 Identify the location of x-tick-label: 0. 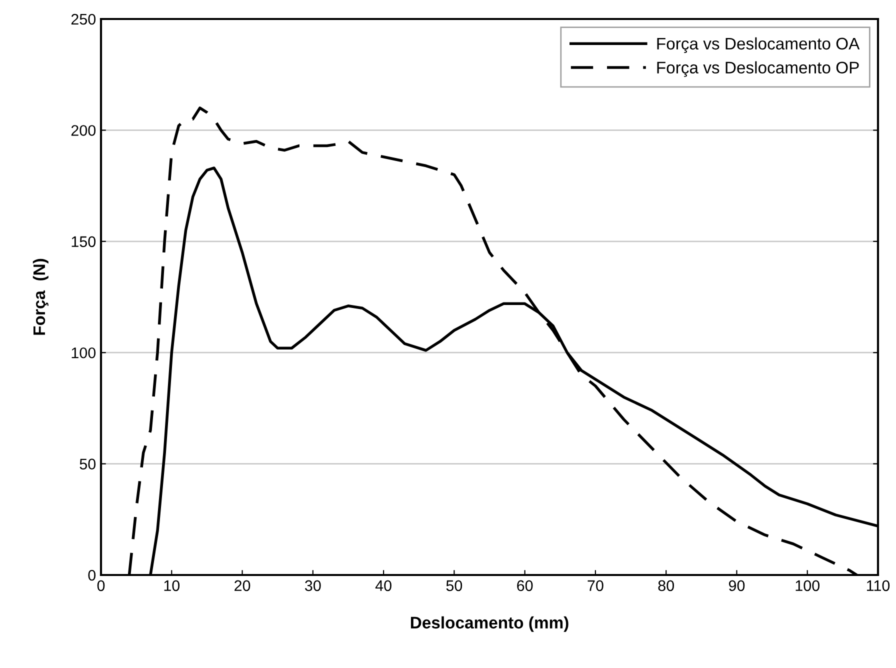
(101, 586).